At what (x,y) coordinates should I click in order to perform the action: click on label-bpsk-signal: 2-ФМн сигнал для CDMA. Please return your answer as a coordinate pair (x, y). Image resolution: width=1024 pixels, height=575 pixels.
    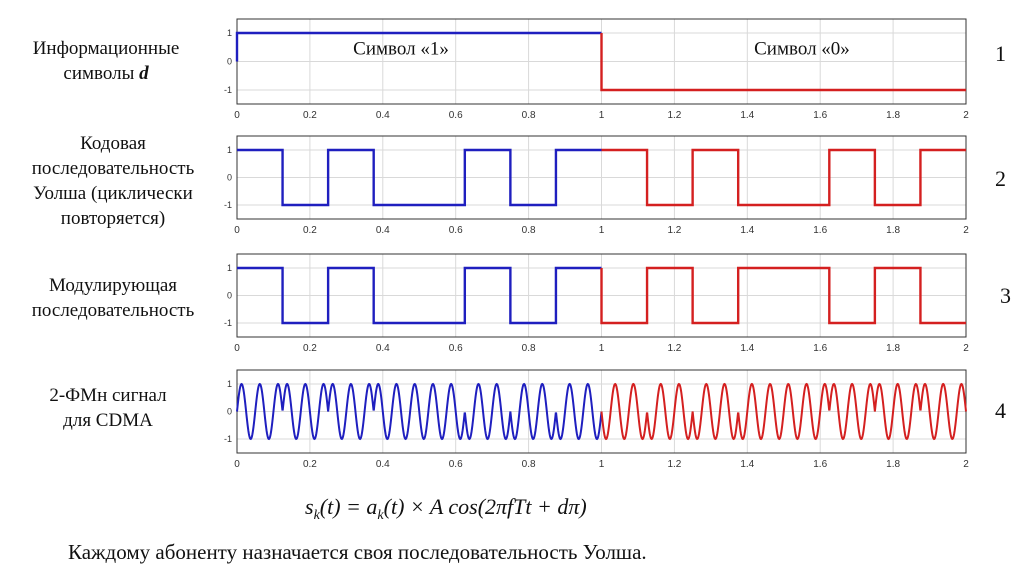
    Looking at the image, I should click on (108, 408).